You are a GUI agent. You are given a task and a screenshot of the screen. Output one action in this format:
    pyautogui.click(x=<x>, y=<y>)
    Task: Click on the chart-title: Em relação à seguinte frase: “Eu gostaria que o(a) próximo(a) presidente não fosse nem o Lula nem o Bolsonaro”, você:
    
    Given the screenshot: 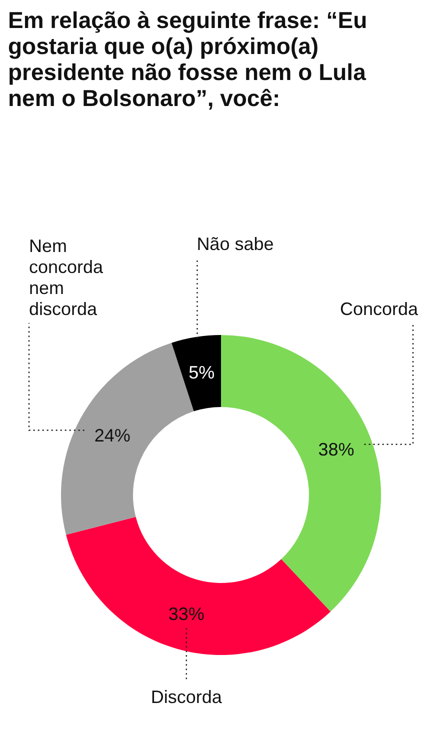 What is the action you would take?
    pyautogui.click(x=188, y=59)
    